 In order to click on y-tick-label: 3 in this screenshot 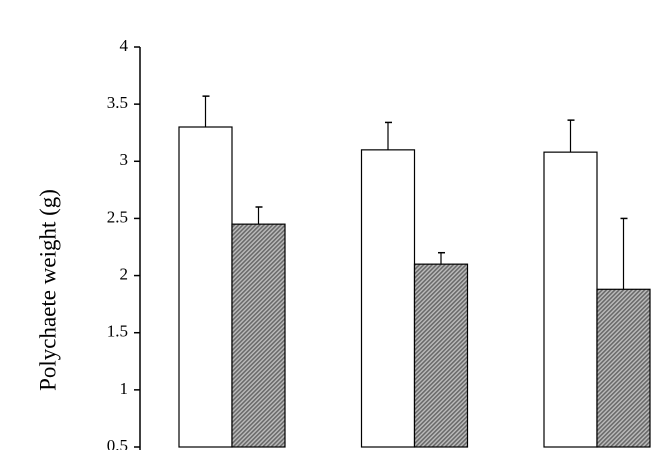, I will do `click(124, 159)`.